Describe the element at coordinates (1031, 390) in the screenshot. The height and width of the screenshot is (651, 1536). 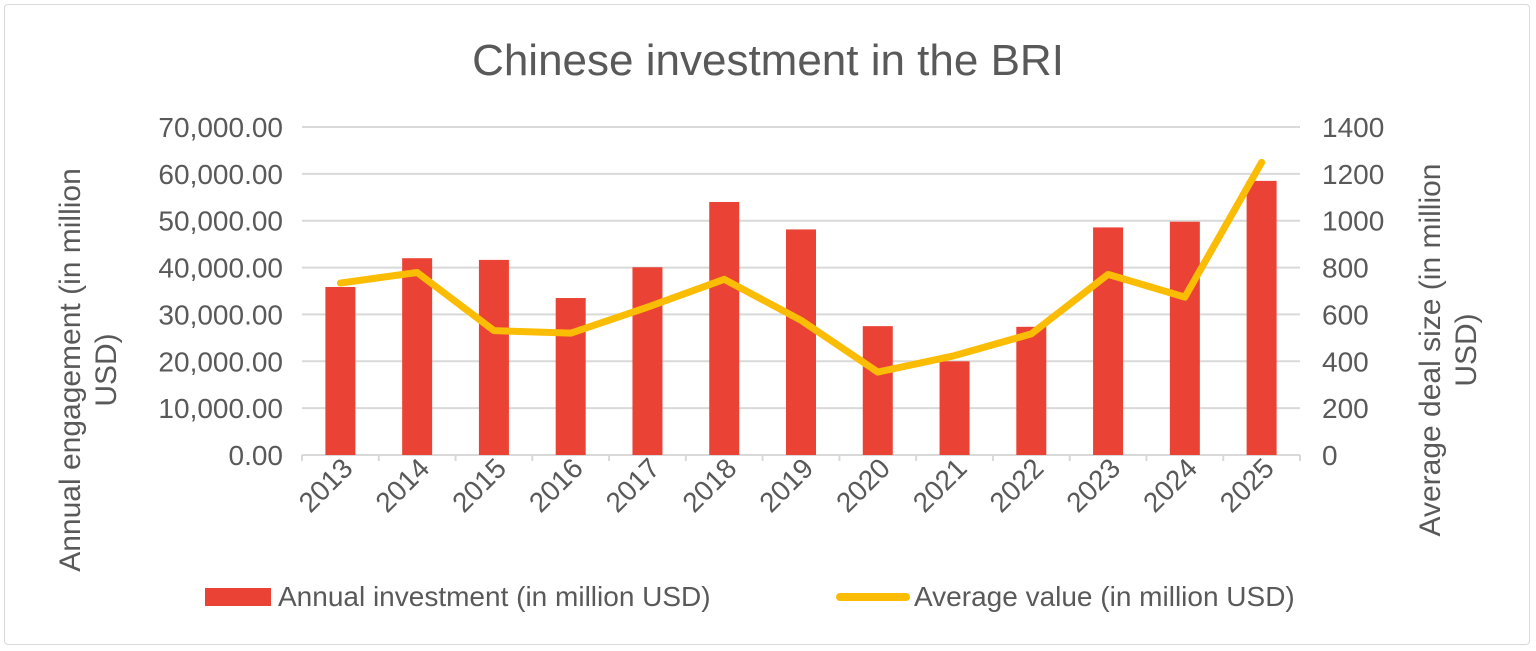
I see `bar-2022` at that location.